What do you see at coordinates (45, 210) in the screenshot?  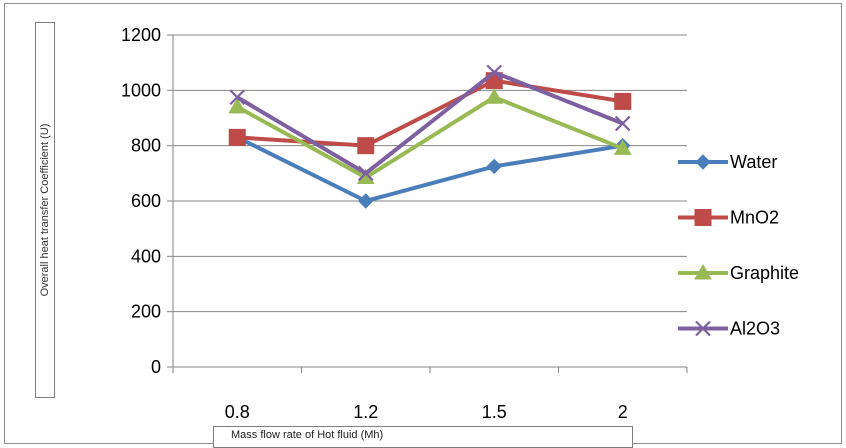 I see `y-axis-label-box` at bounding box center [45, 210].